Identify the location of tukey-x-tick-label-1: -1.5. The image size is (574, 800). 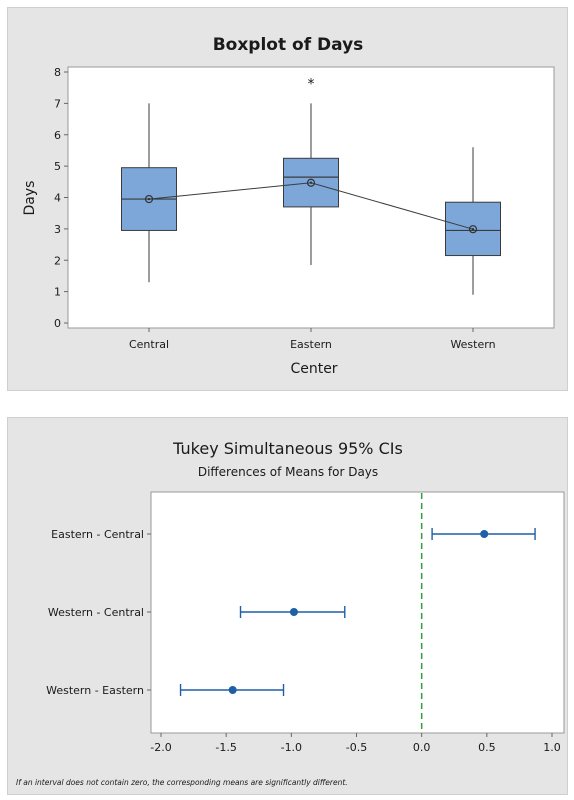
(225, 747).